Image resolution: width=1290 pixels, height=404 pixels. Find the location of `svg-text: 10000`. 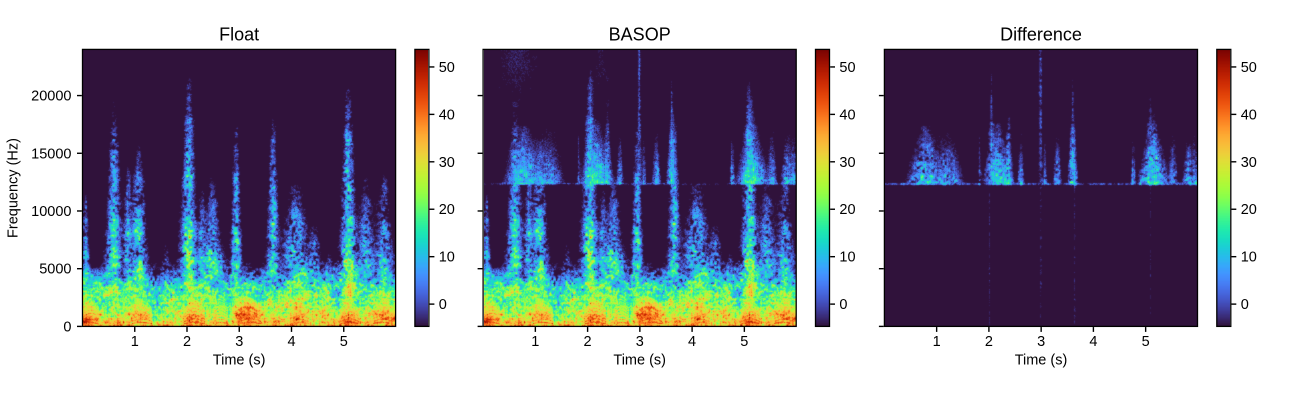

svg-text: 10000 is located at coordinates (51, 212).